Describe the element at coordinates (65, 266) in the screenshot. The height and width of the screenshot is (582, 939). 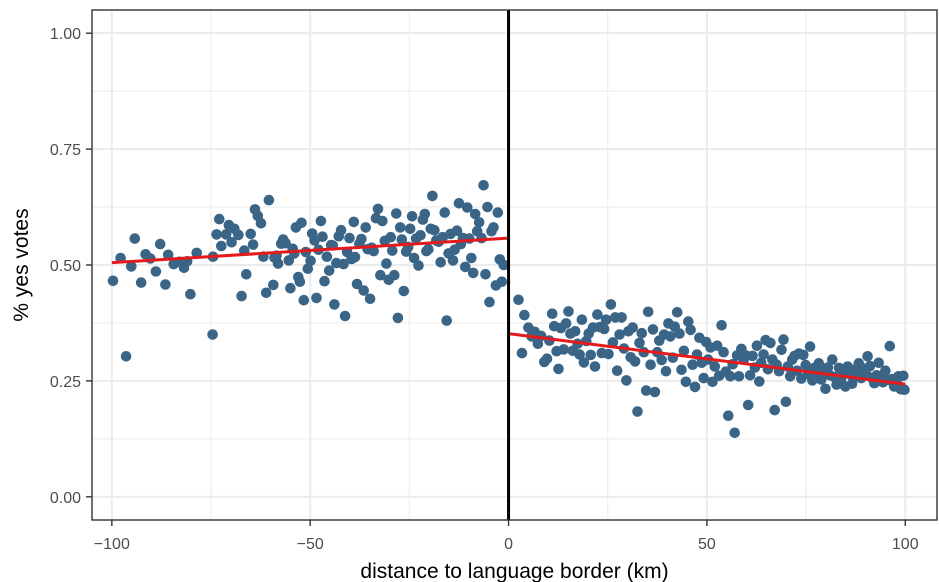
I see `y-tick-label: 0.50` at that location.